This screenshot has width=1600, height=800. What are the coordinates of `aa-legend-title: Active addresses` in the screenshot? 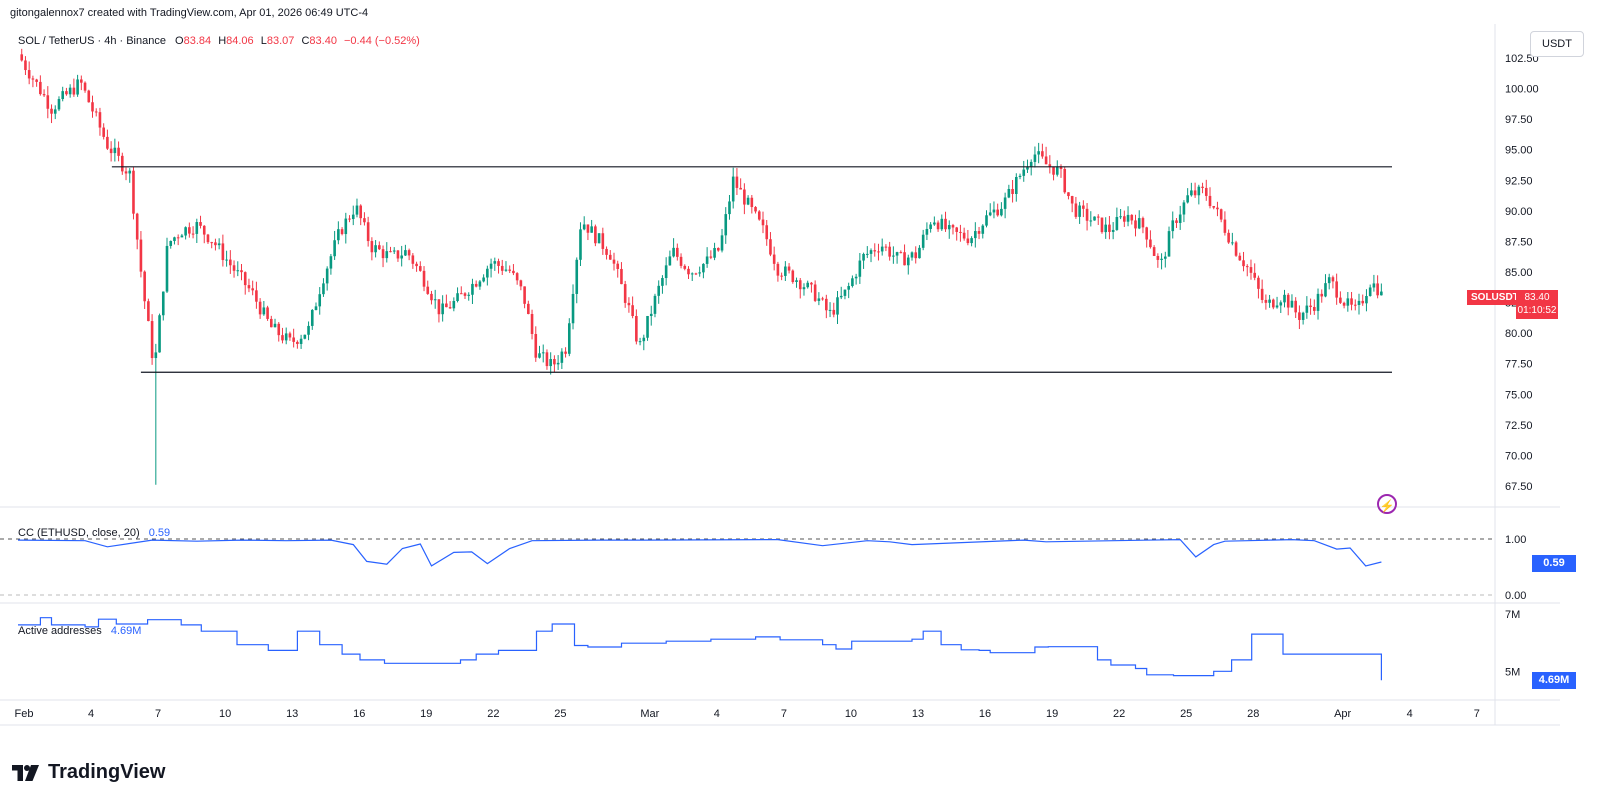 It's located at (60, 631).